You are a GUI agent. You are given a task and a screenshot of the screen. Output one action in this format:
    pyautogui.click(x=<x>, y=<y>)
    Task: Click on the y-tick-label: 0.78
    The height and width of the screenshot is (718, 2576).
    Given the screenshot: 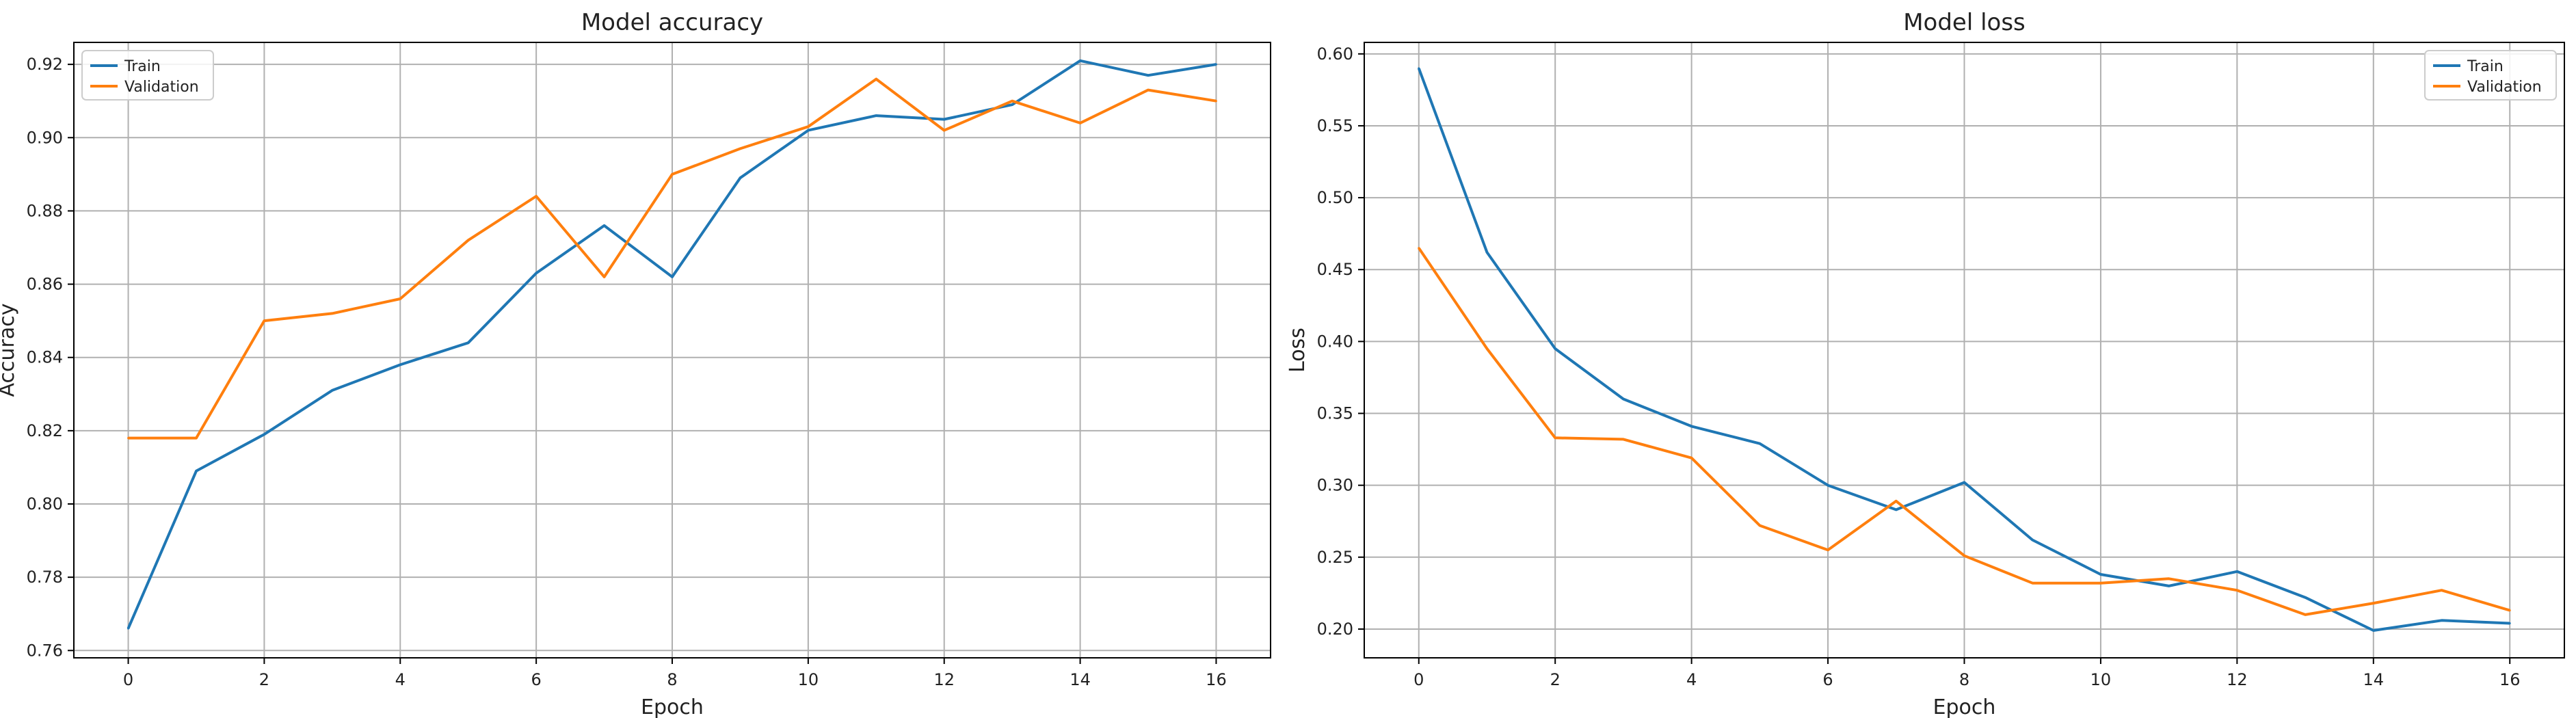 What is the action you would take?
    pyautogui.click(x=45, y=577)
    